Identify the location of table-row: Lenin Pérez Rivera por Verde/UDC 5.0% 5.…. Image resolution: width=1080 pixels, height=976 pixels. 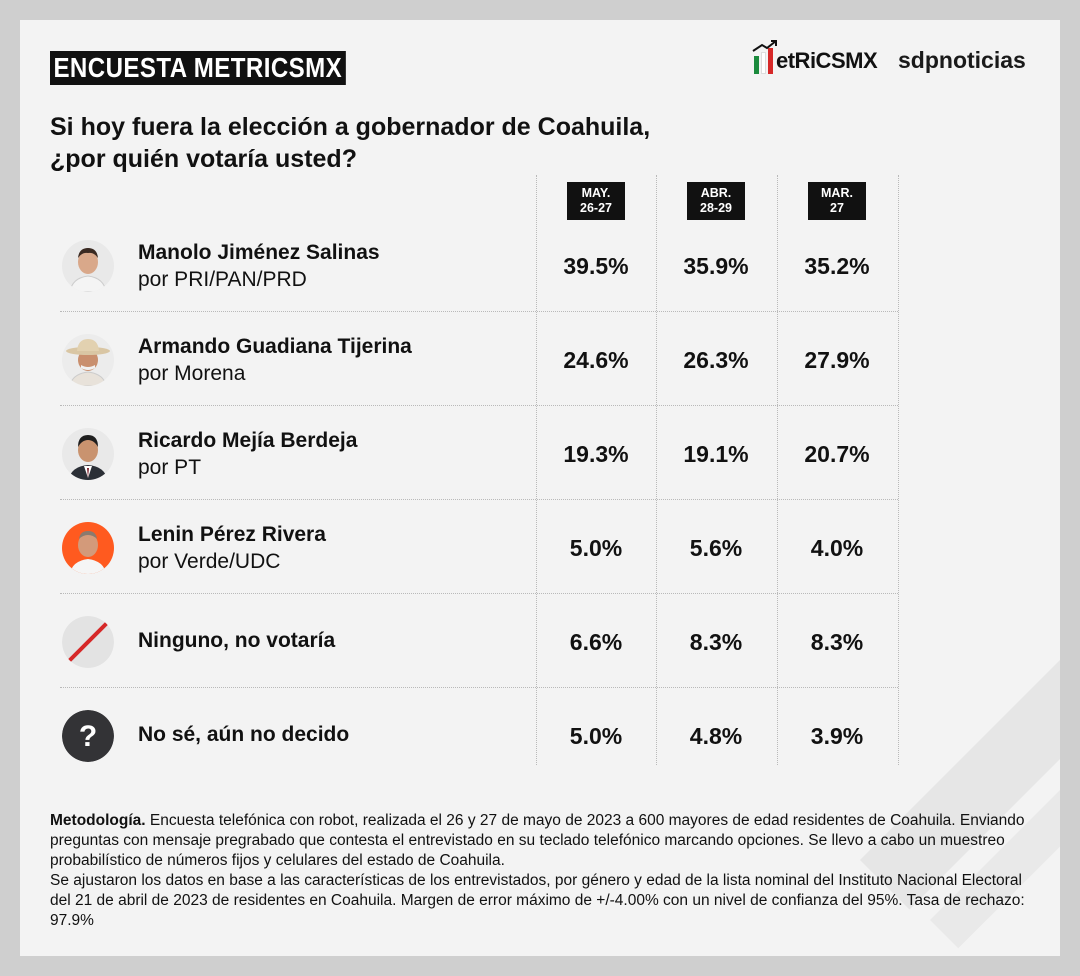
(479, 547).